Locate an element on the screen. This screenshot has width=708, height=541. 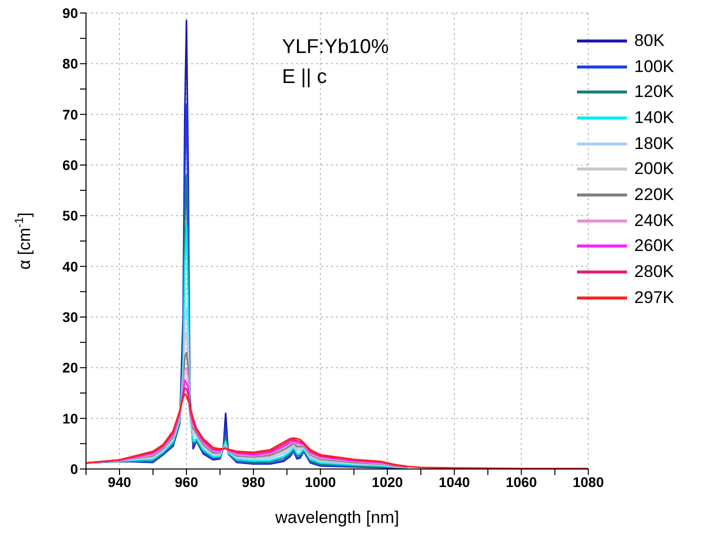
annotation: E || c is located at coordinates (304, 77).